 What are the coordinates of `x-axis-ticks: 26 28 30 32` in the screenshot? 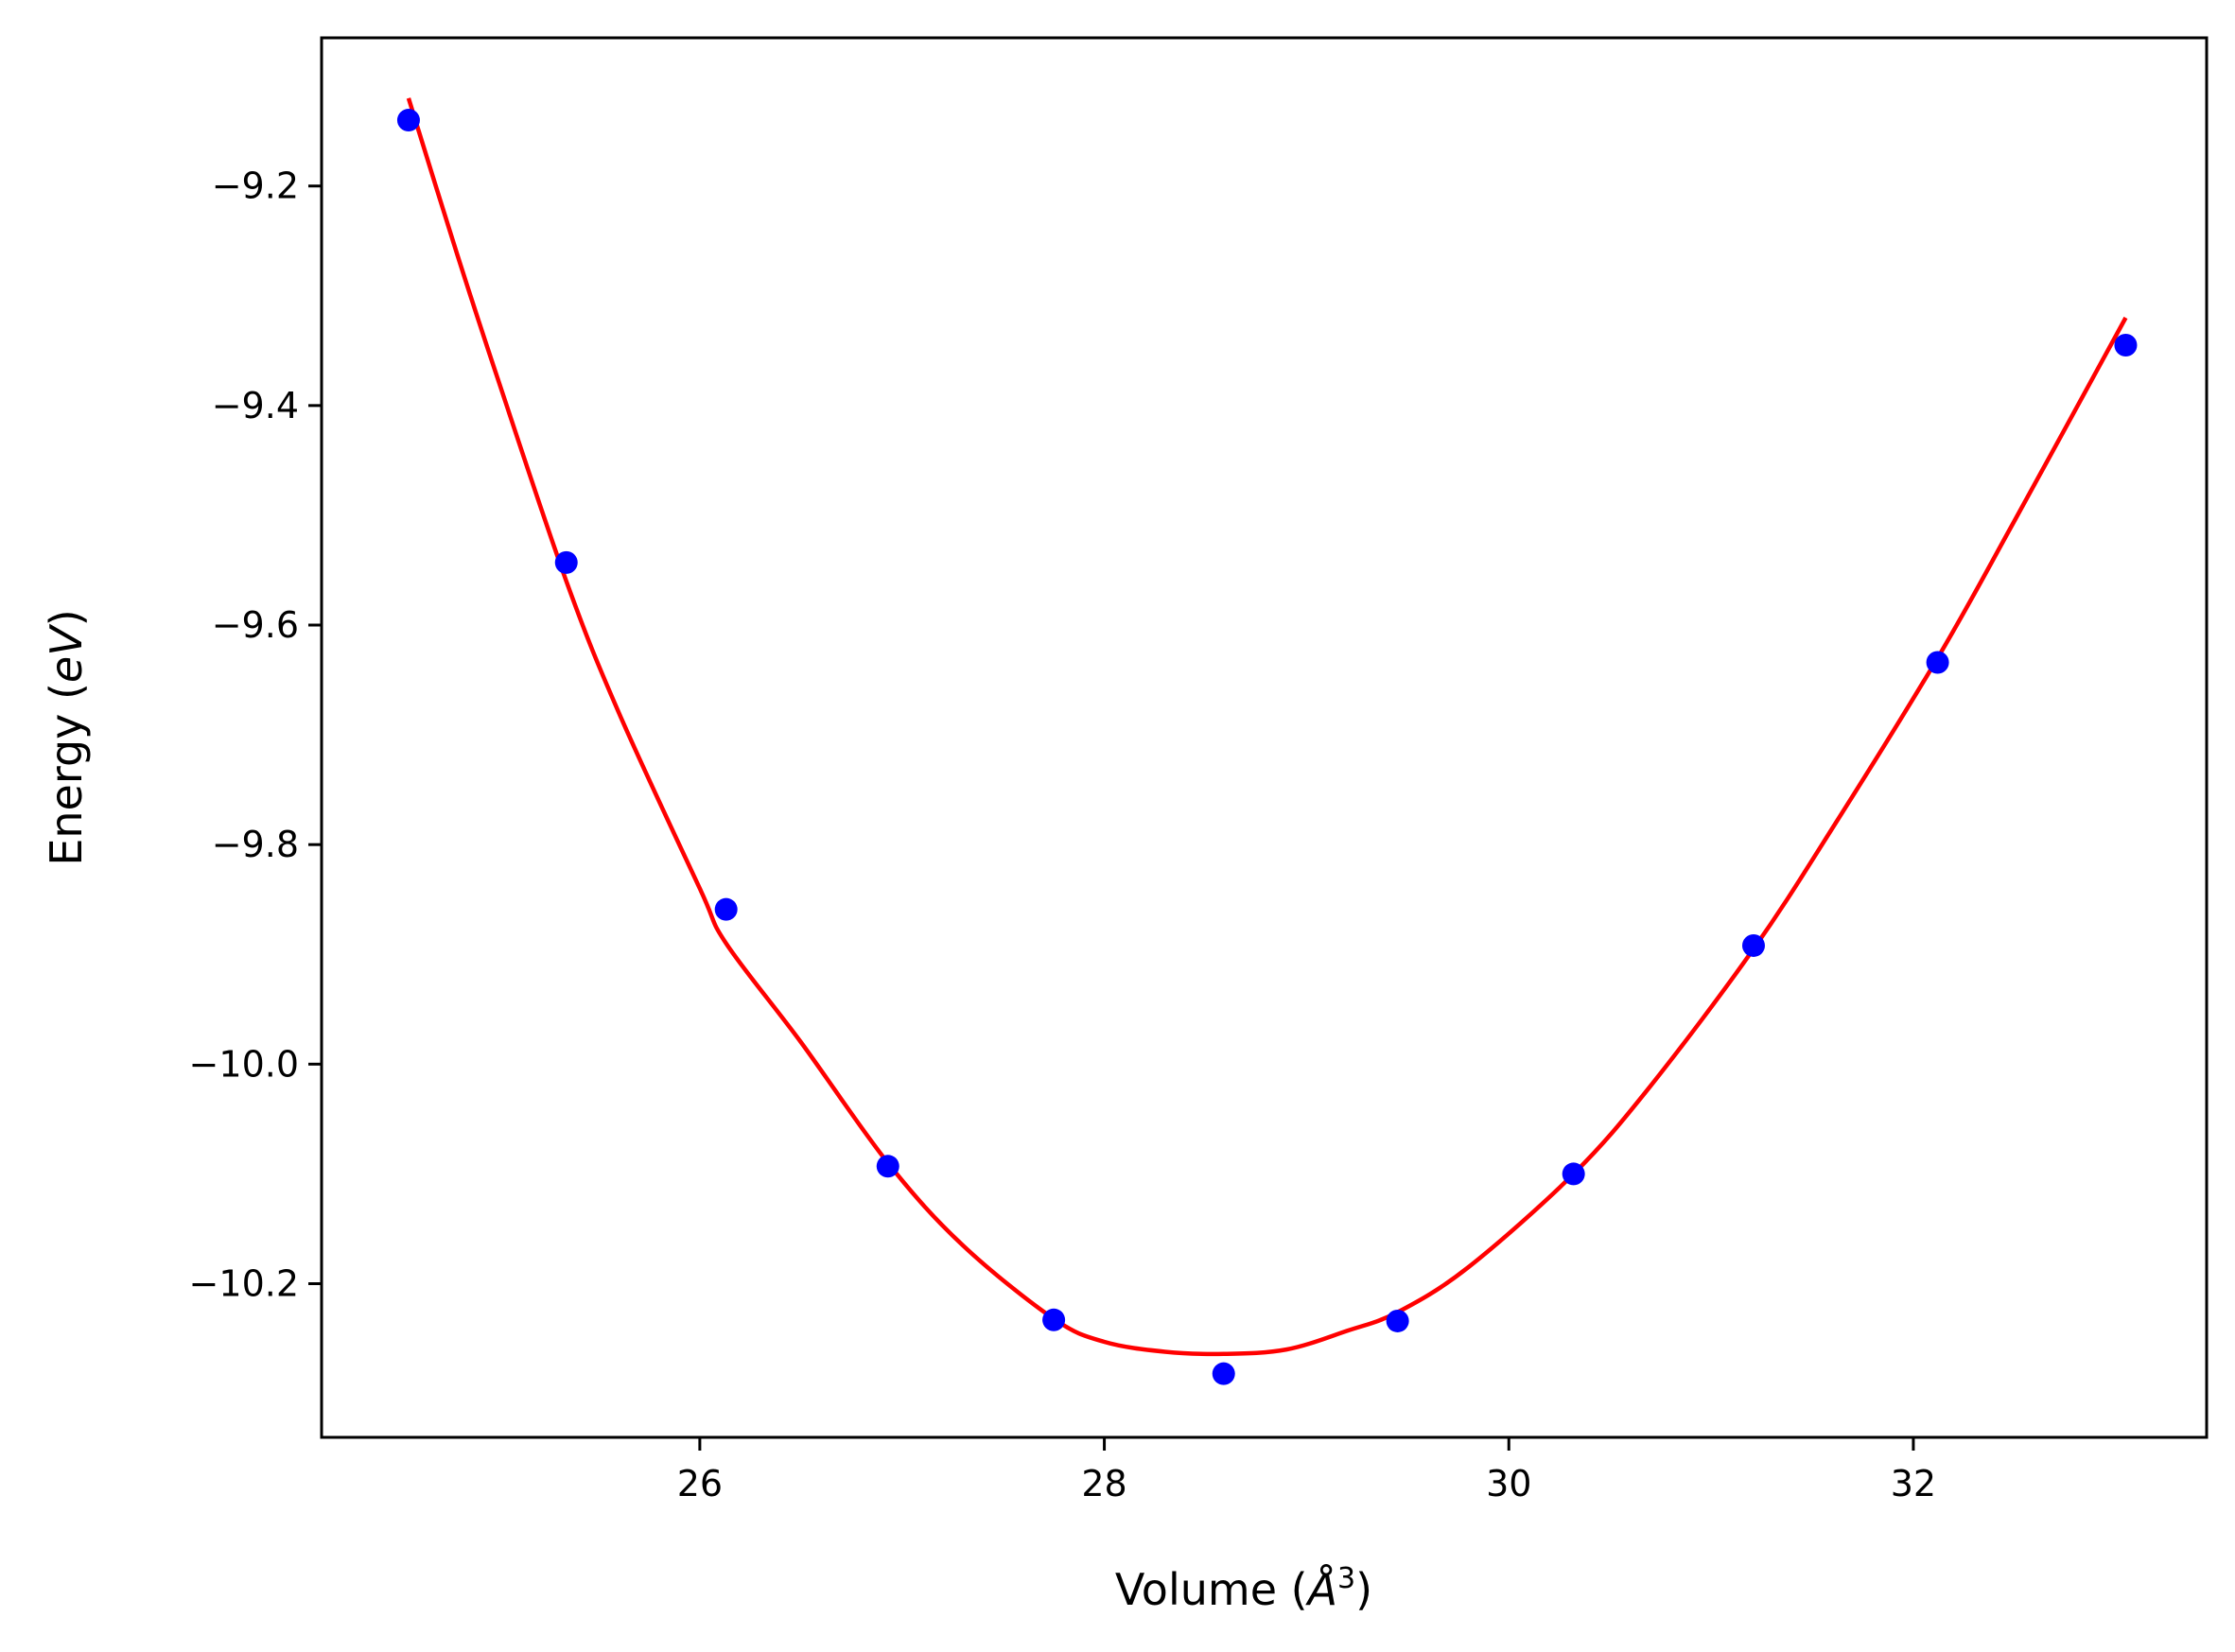 It's located at (1306, 1471).